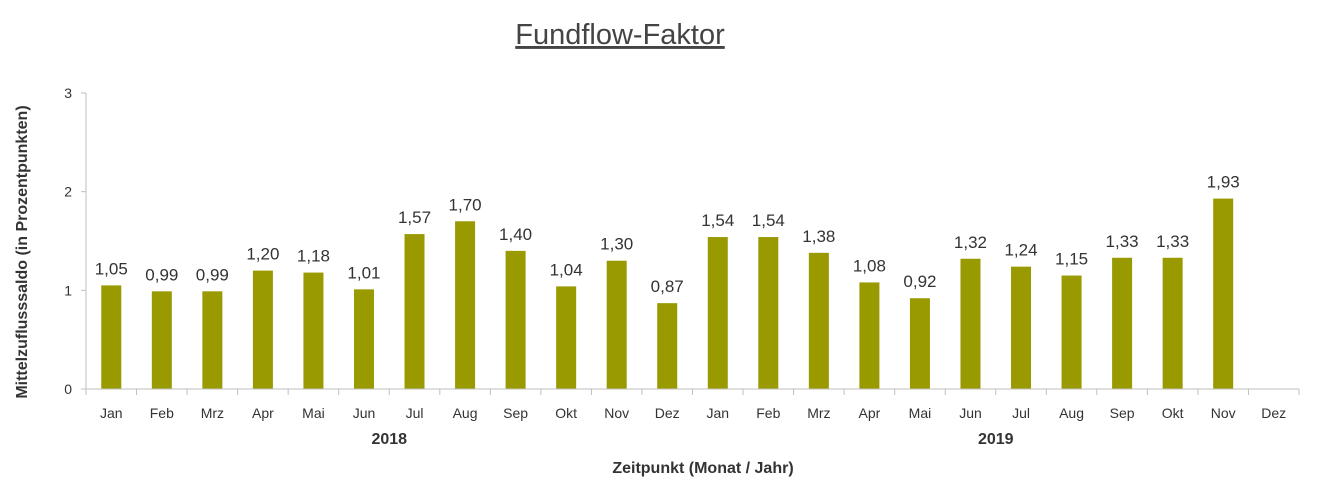  Describe the element at coordinates (465, 204) in the screenshot. I see `bar-value-label: 1,70` at that location.